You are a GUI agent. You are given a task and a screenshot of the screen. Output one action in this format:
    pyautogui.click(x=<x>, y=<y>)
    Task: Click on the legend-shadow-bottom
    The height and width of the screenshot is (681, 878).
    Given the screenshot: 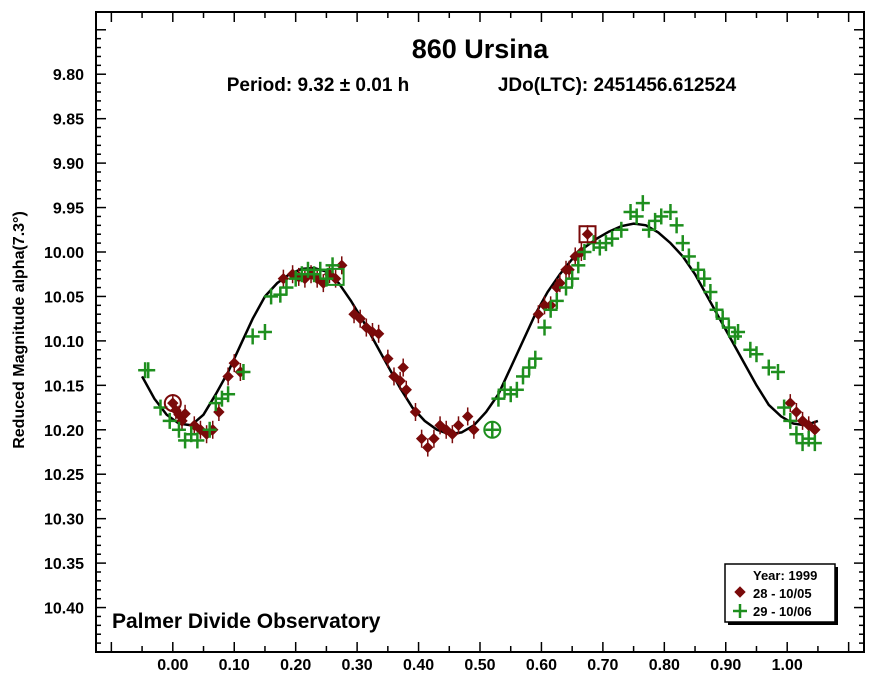 What is the action you would take?
    pyautogui.click(x=783, y=623)
    